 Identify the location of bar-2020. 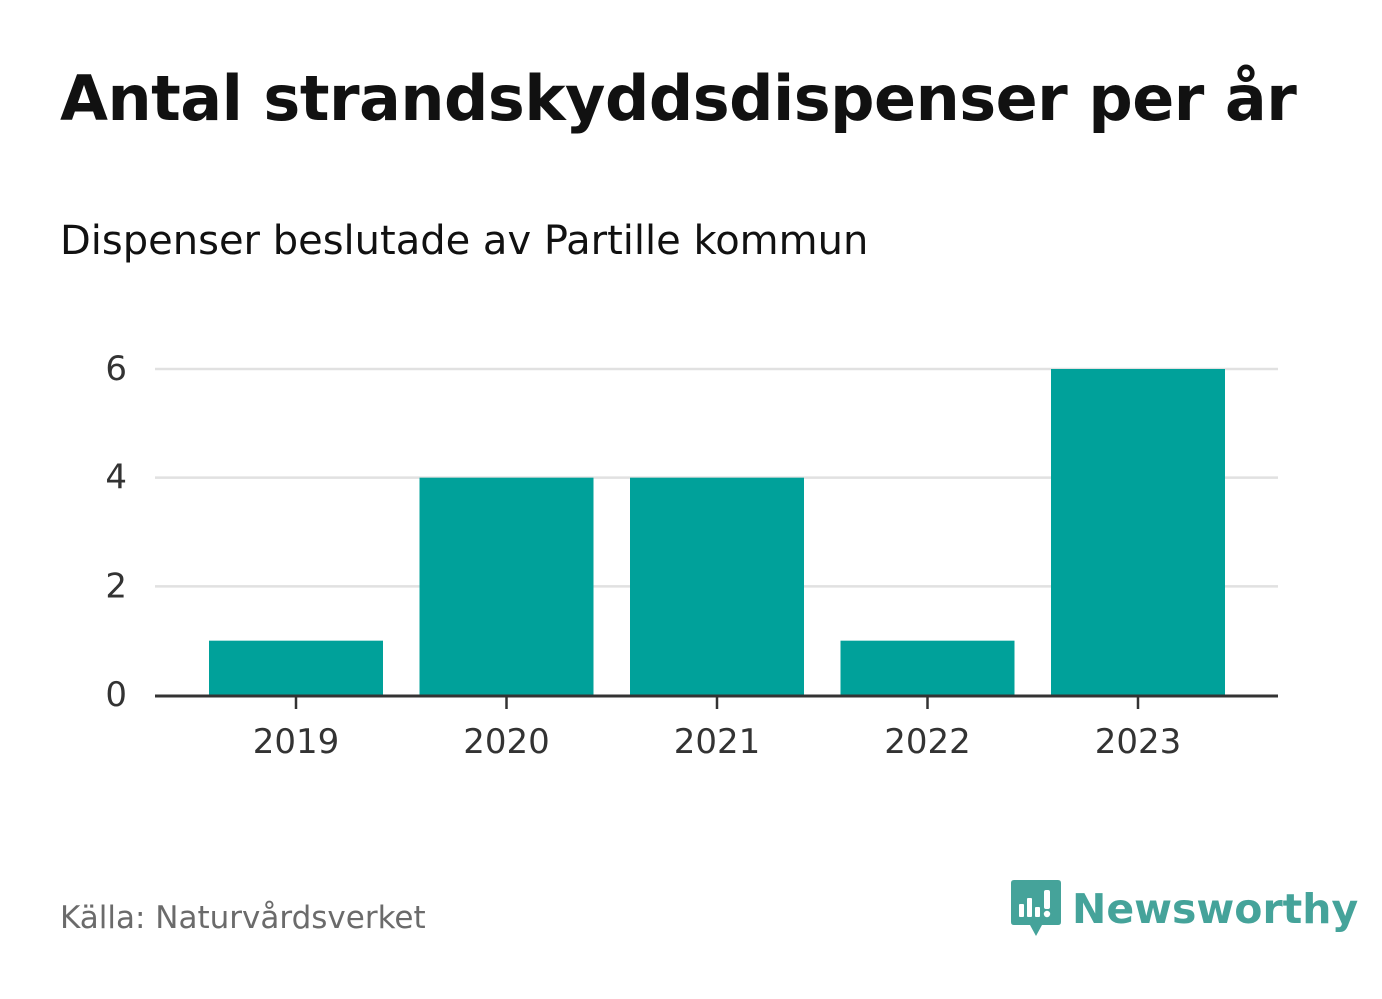
(506, 586).